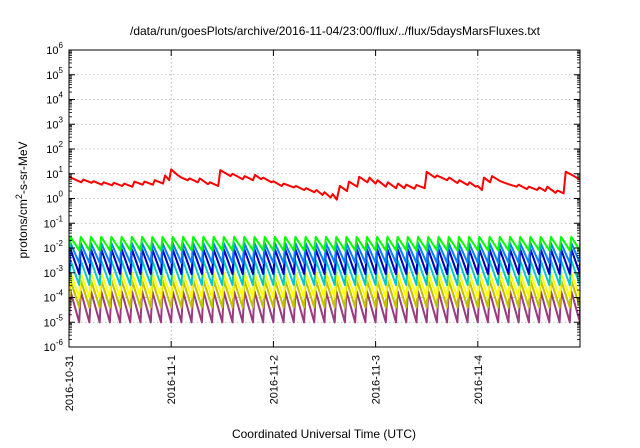  What do you see at coordinates (70, 383) in the screenshot?
I see `x-tick-label: 2016-10-31` at bounding box center [70, 383].